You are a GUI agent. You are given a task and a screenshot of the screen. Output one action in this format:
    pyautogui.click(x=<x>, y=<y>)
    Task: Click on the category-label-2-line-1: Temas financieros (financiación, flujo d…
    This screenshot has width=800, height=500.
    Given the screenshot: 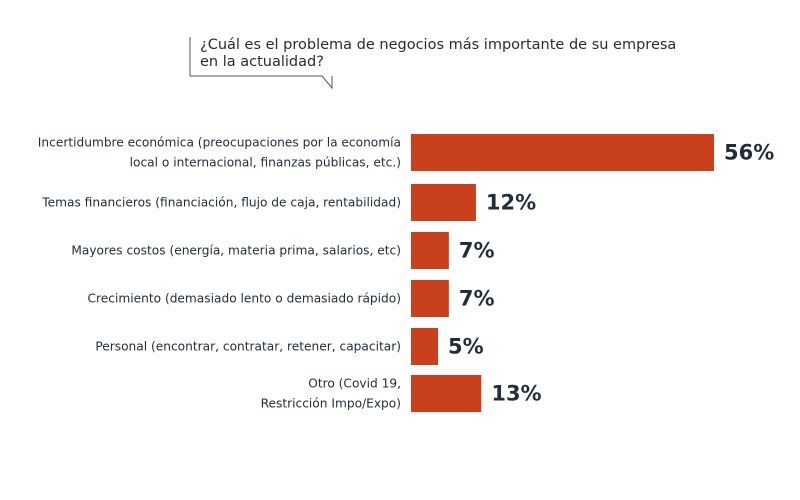 What is the action you would take?
    pyautogui.click(x=221, y=203)
    